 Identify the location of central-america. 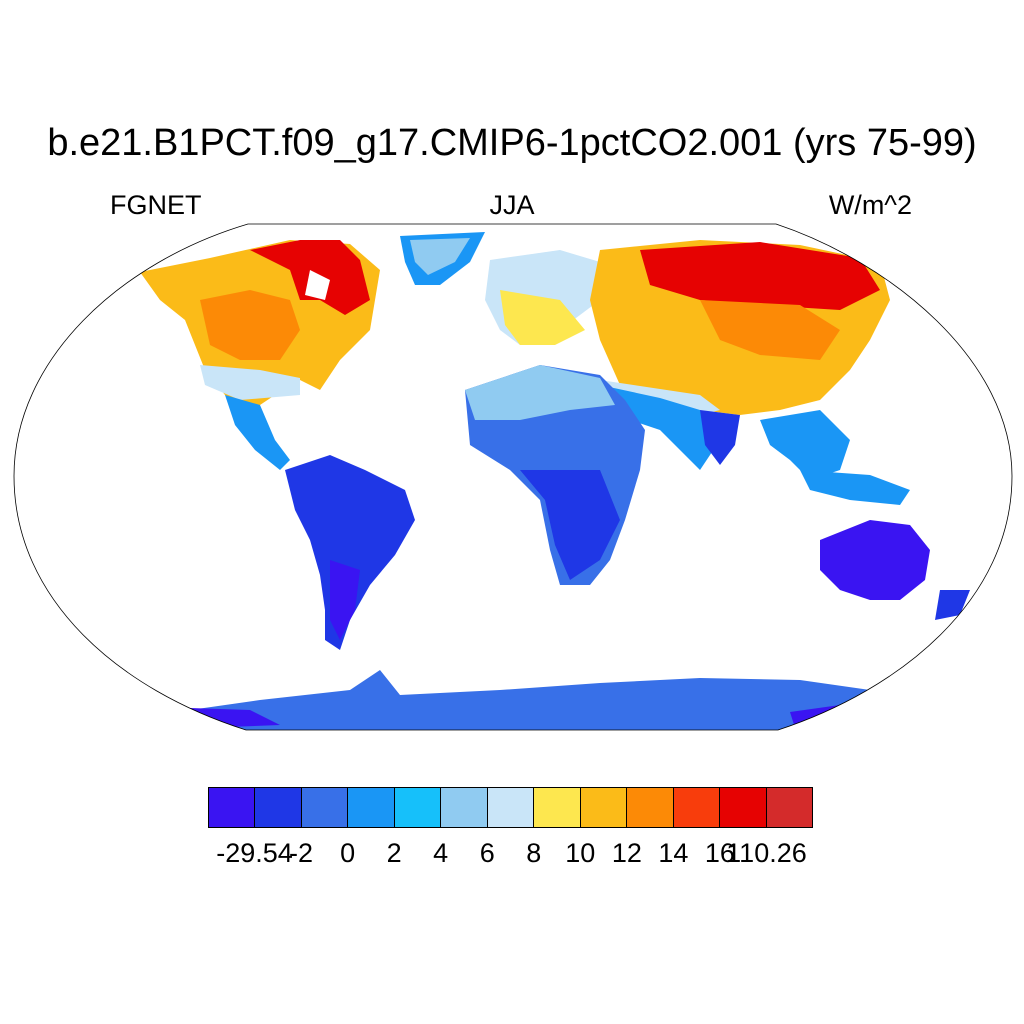
(257, 432).